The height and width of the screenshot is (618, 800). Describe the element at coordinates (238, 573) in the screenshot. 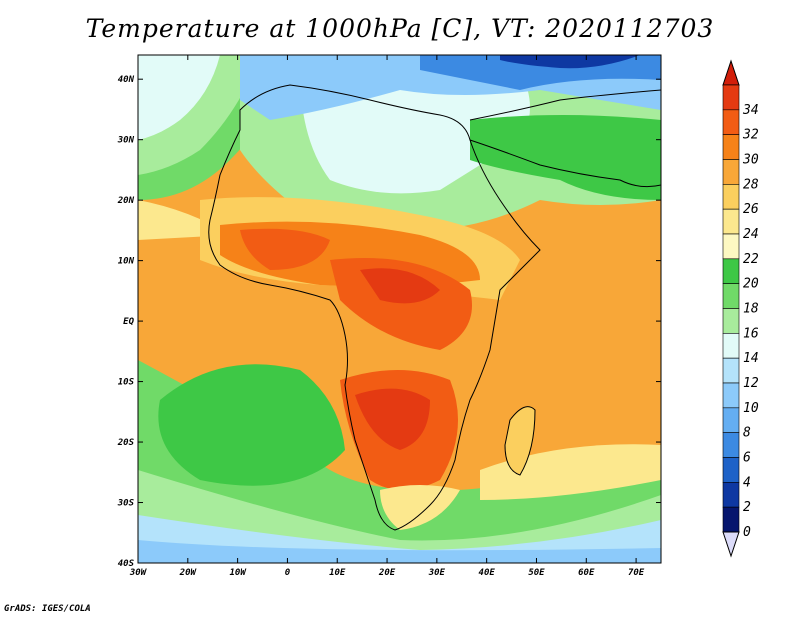

I see `lon-tick-label: 10W` at that location.